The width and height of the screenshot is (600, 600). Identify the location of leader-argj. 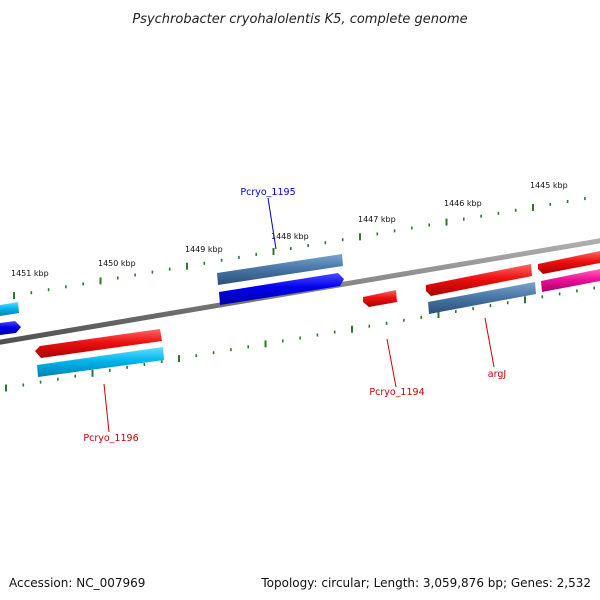
(489, 342).